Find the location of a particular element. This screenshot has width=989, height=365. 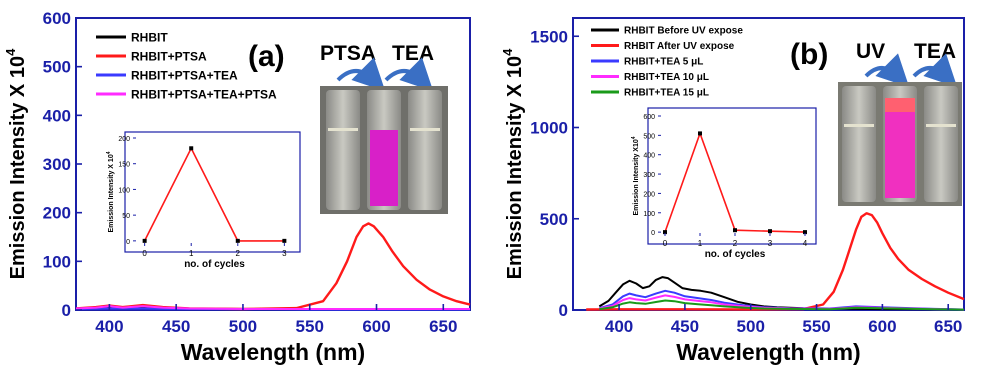

legend-label: RHBIT+TEA 10 μL is located at coordinates (666, 77).